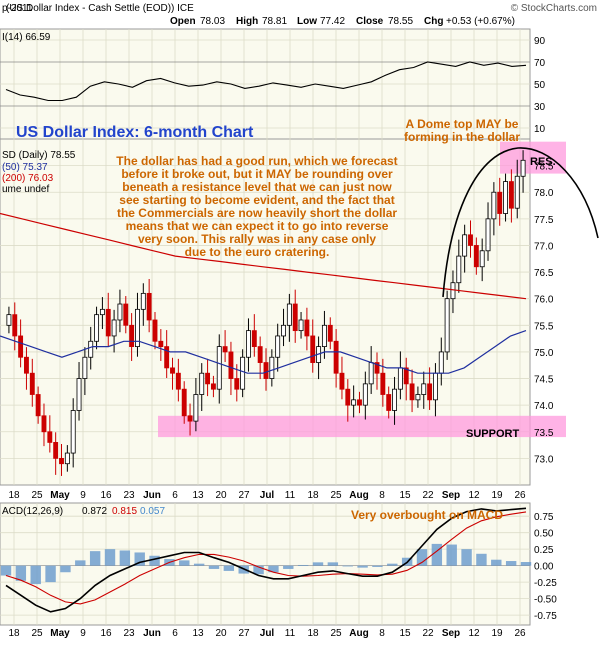 This screenshot has height=648, width=599. What do you see at coordinates (544, 220) in the screenshot?
I see `price-tick-label: 77.5` at bounding box center [544, 220].